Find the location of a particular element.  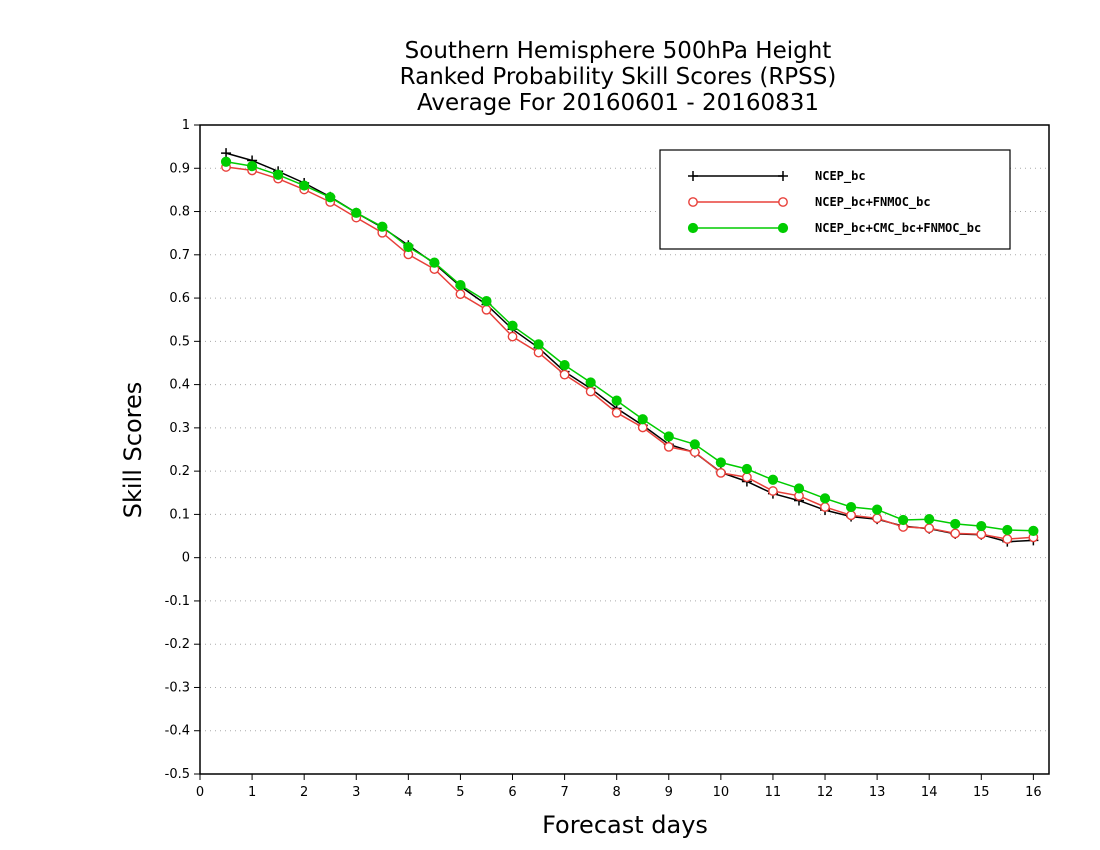

x-tick-label: 16 is located at coordinates (1033, 792).